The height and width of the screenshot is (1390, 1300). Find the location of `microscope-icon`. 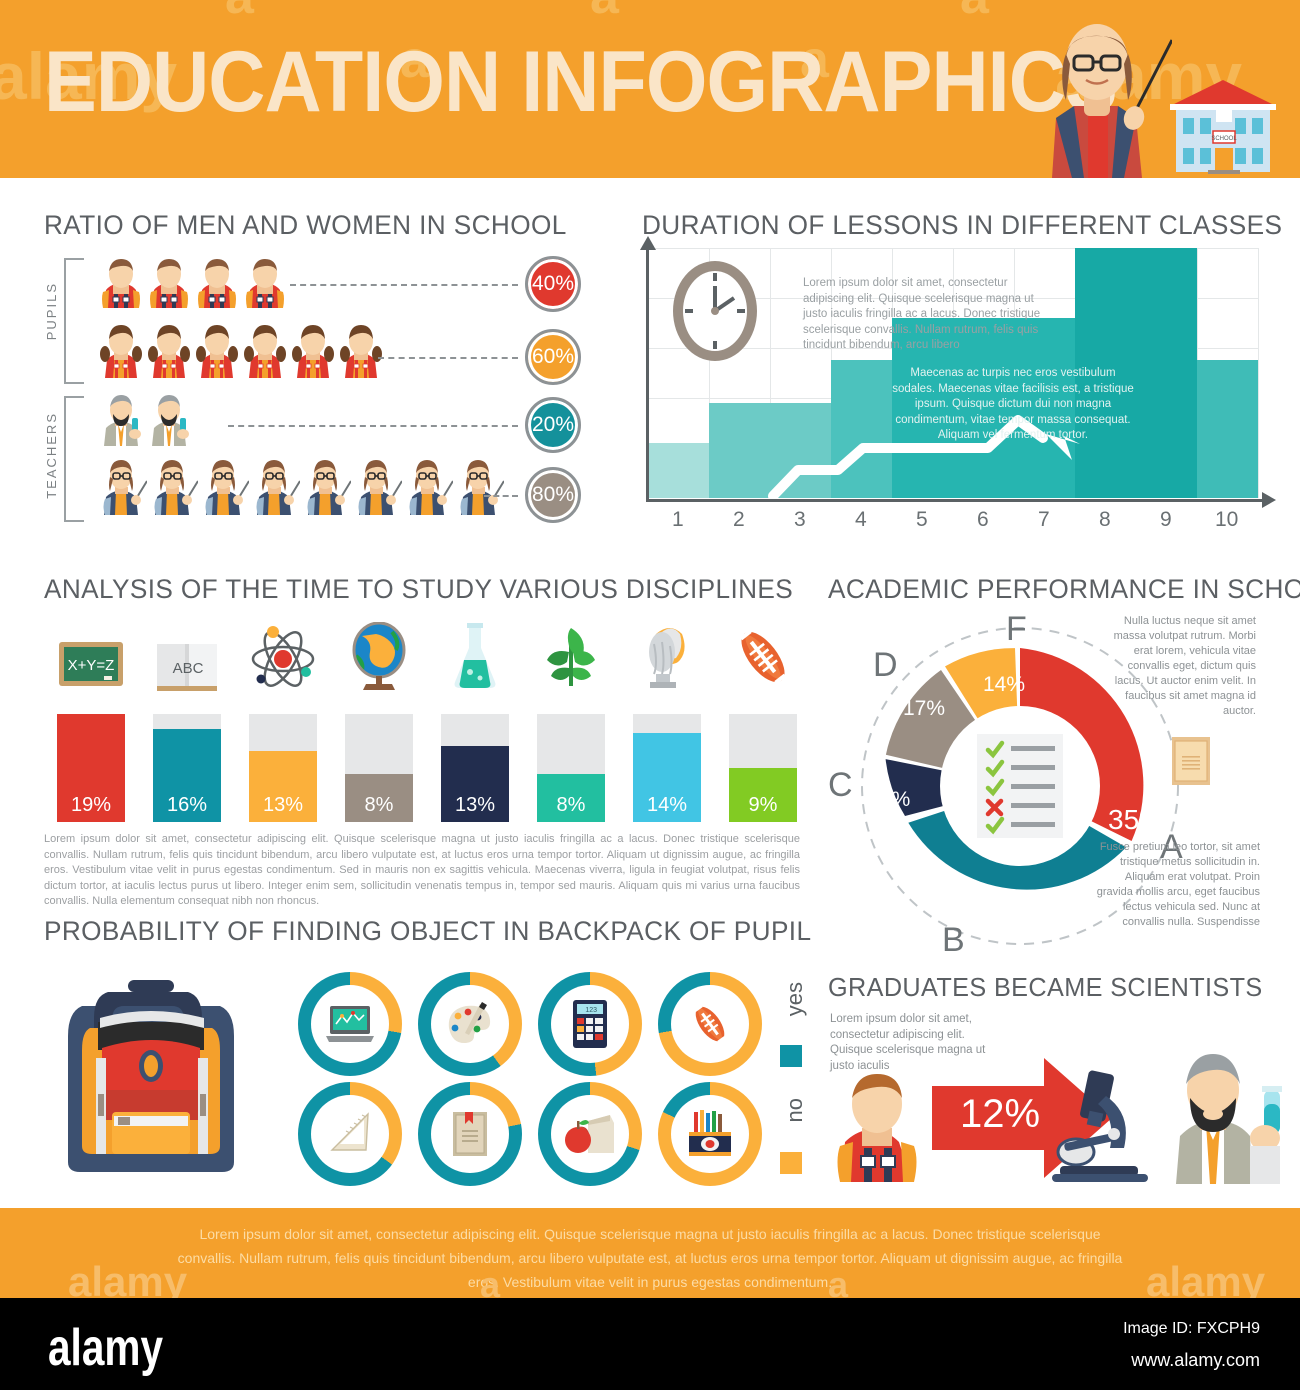

microscope-icon is located at coordinates (1100, 1126).